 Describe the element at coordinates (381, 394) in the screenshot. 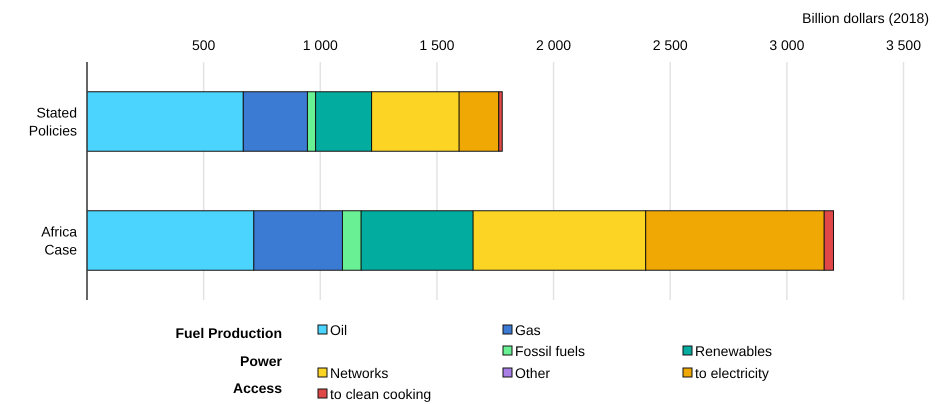

I see `legend-label: to clean cooking` at that location.